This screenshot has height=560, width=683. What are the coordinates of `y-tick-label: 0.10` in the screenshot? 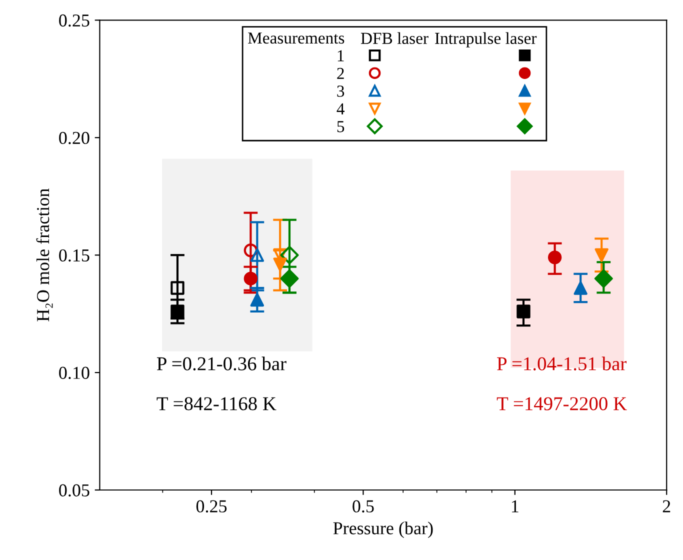 It's located at (74, 373).